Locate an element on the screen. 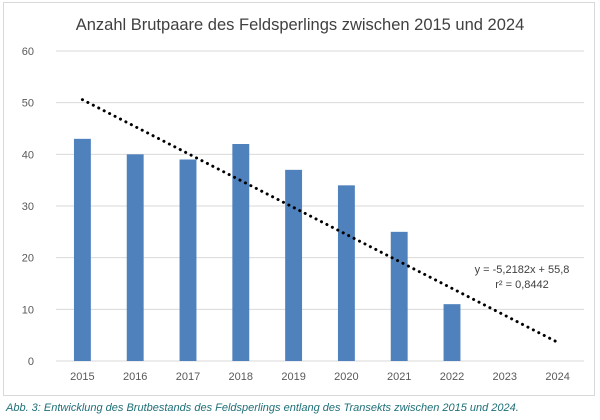  y-tick-label: 20 is located at coordinates (28, 259).